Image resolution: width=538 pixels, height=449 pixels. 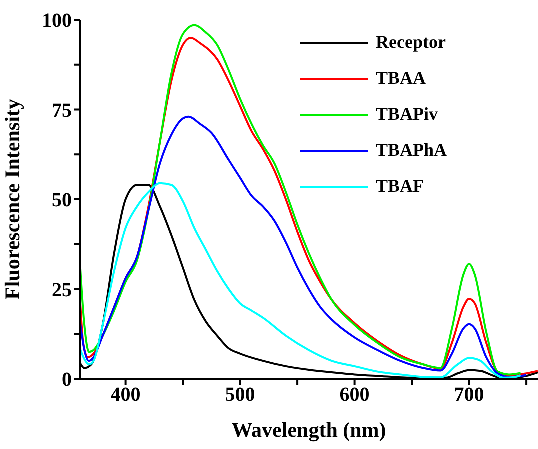 What do you see at coordinates (62, 111) in the screenshot?
I see `y-tick-label: 75` at bounding box center [62, 111].